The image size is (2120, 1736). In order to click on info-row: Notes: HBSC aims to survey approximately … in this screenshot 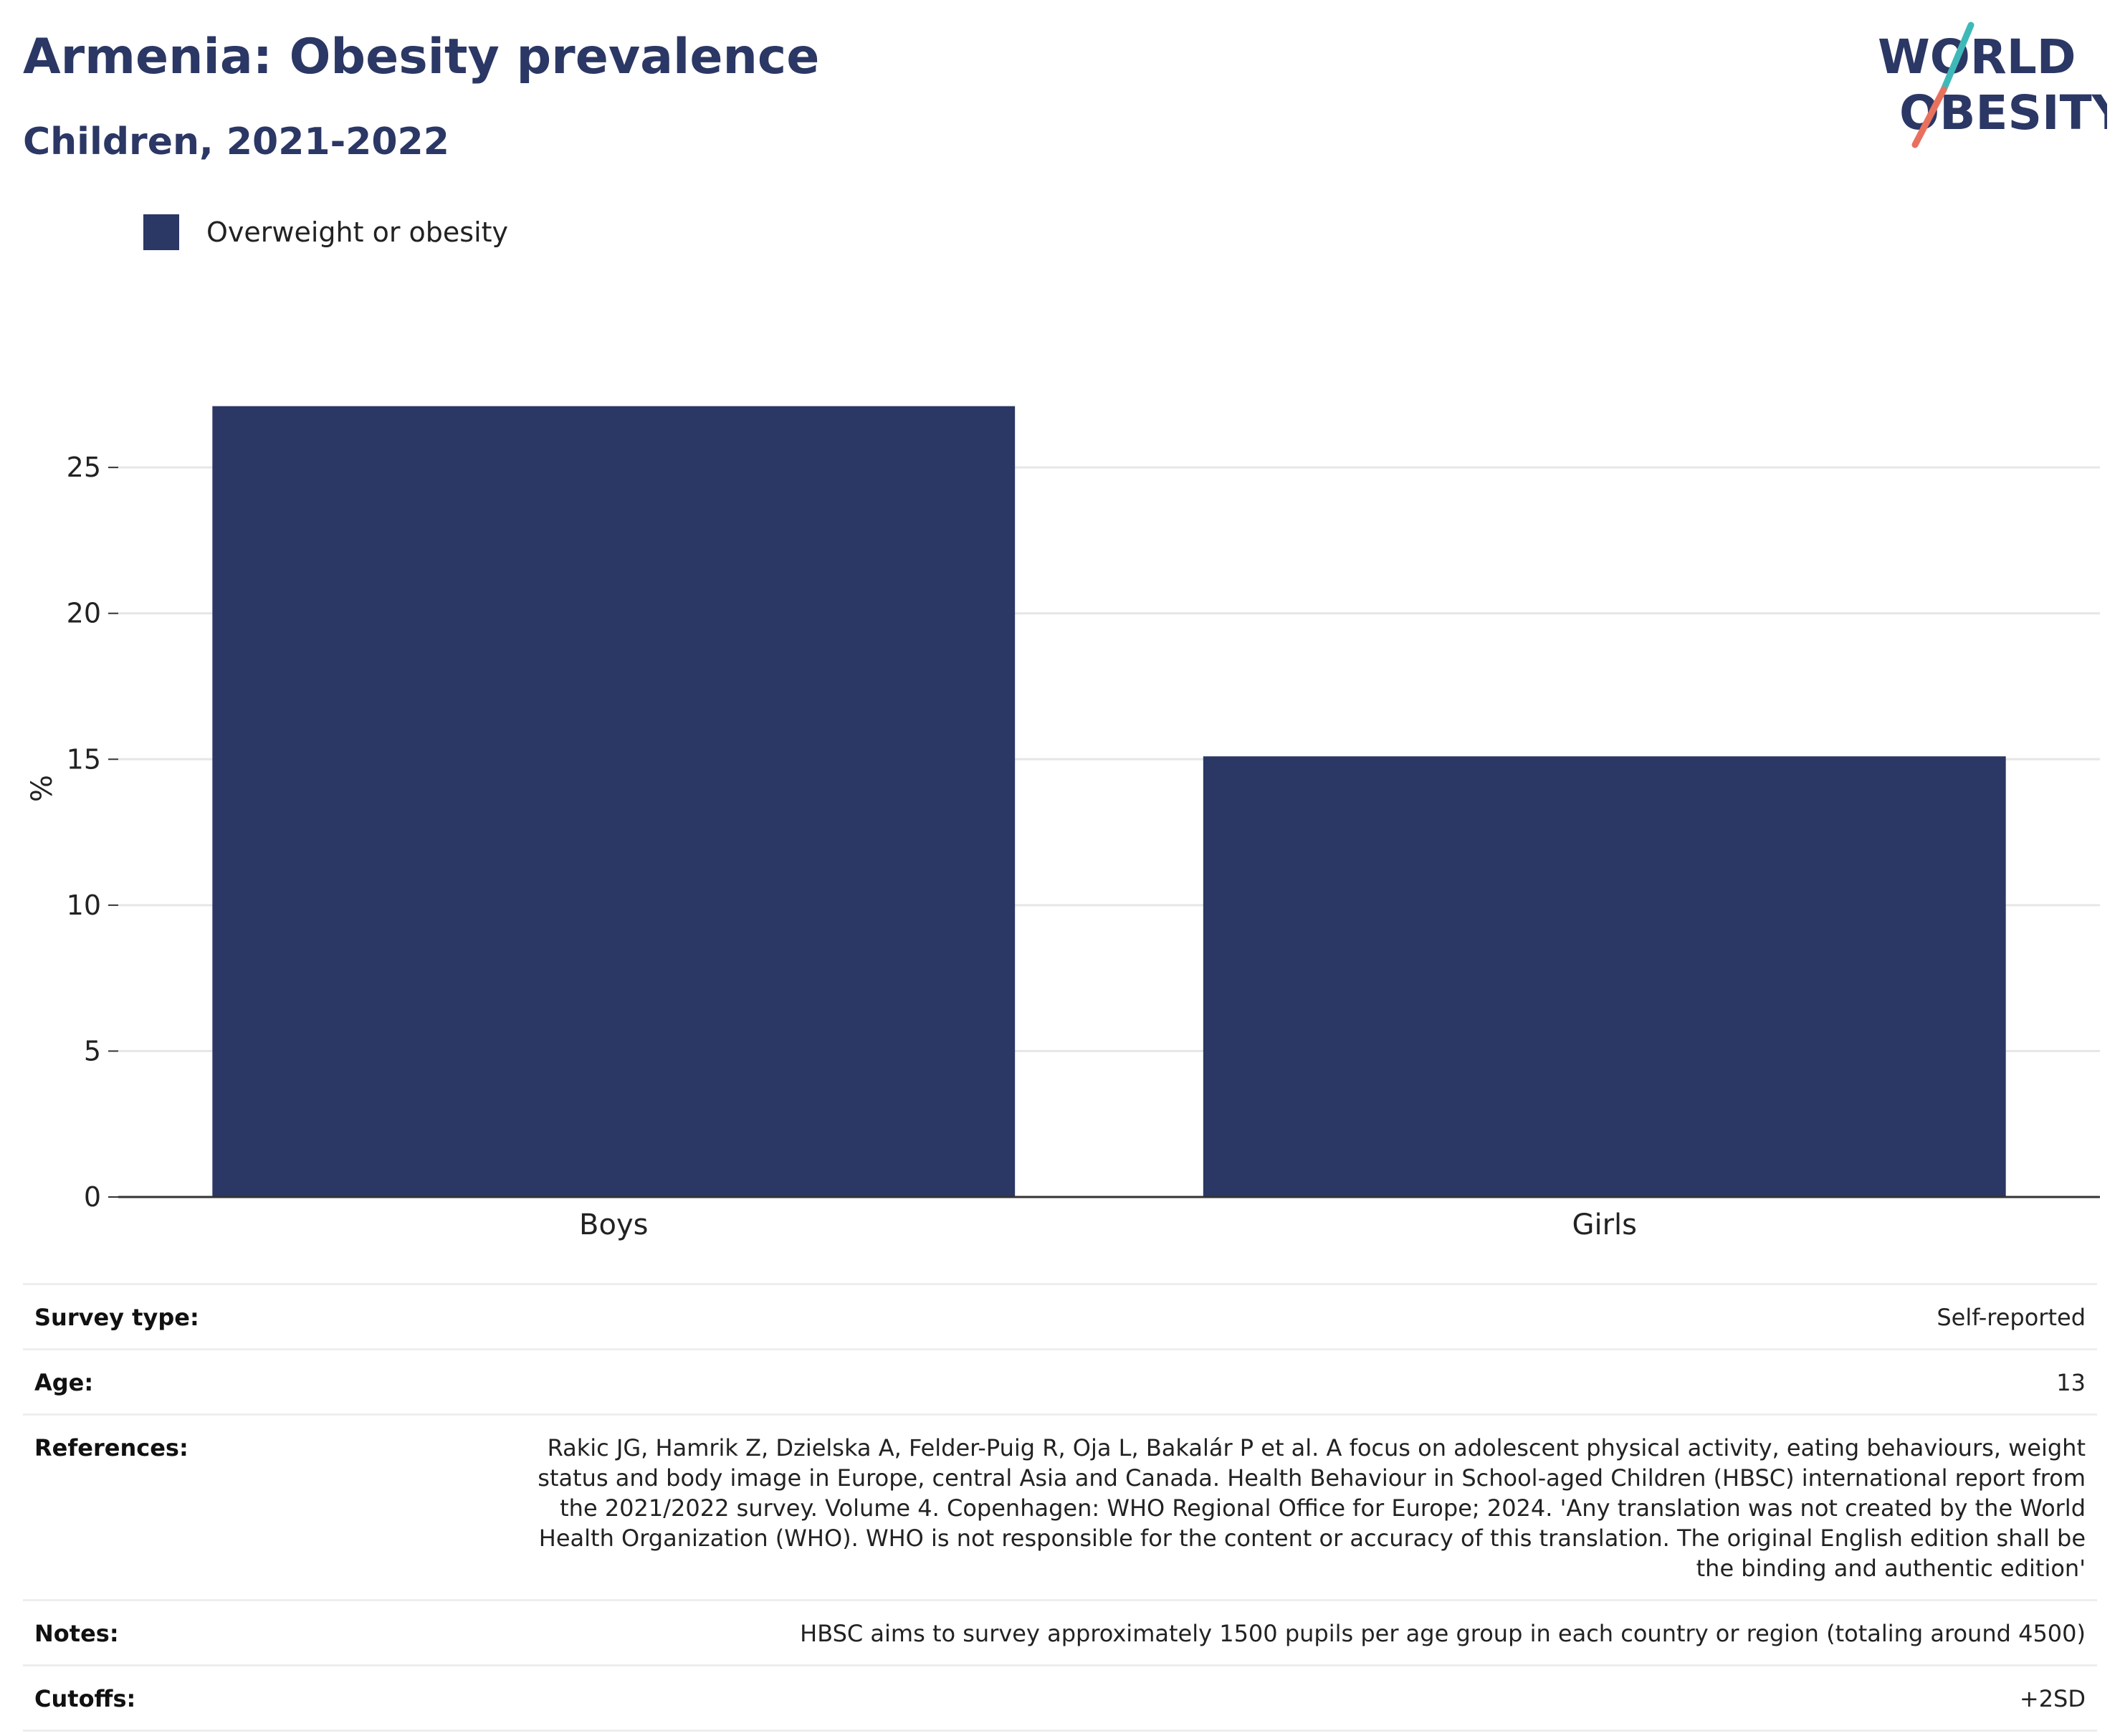, I will do `click(1060, 1631)`.